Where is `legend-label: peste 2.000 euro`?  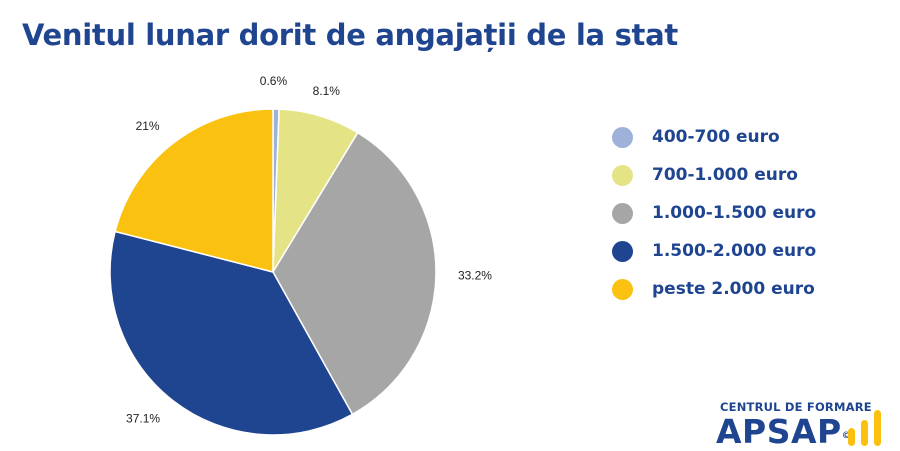
legend-label: peste 2.000 euro is located at coordinates (733, 289).